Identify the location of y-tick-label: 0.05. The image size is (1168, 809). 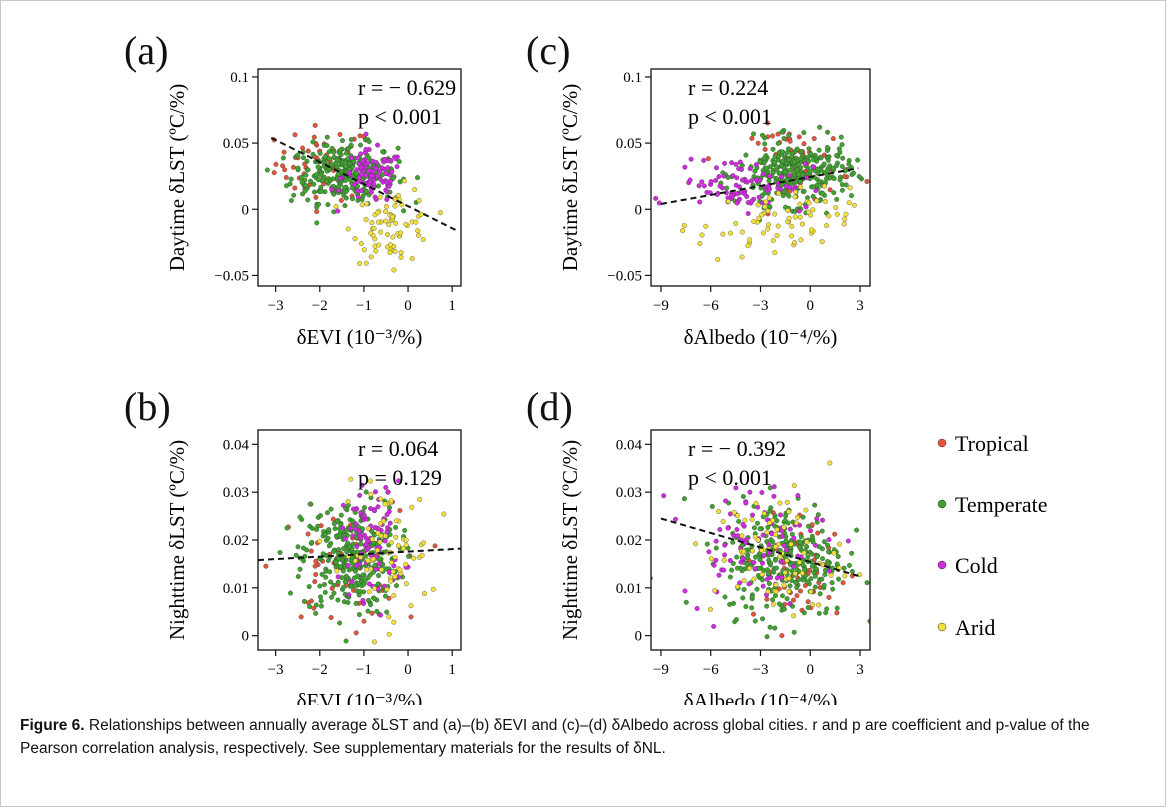
(629, 144).